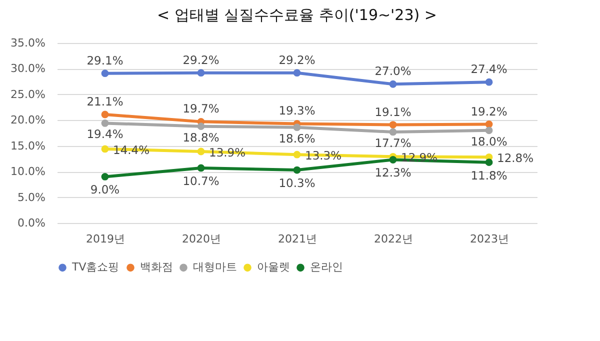 The height and width of the screenshot is (341, 600). What do you see at coordinates (95, 267) in the screenshot?
I see `legend-label: TV홈쇼핑` at bounding box center [95, 267].